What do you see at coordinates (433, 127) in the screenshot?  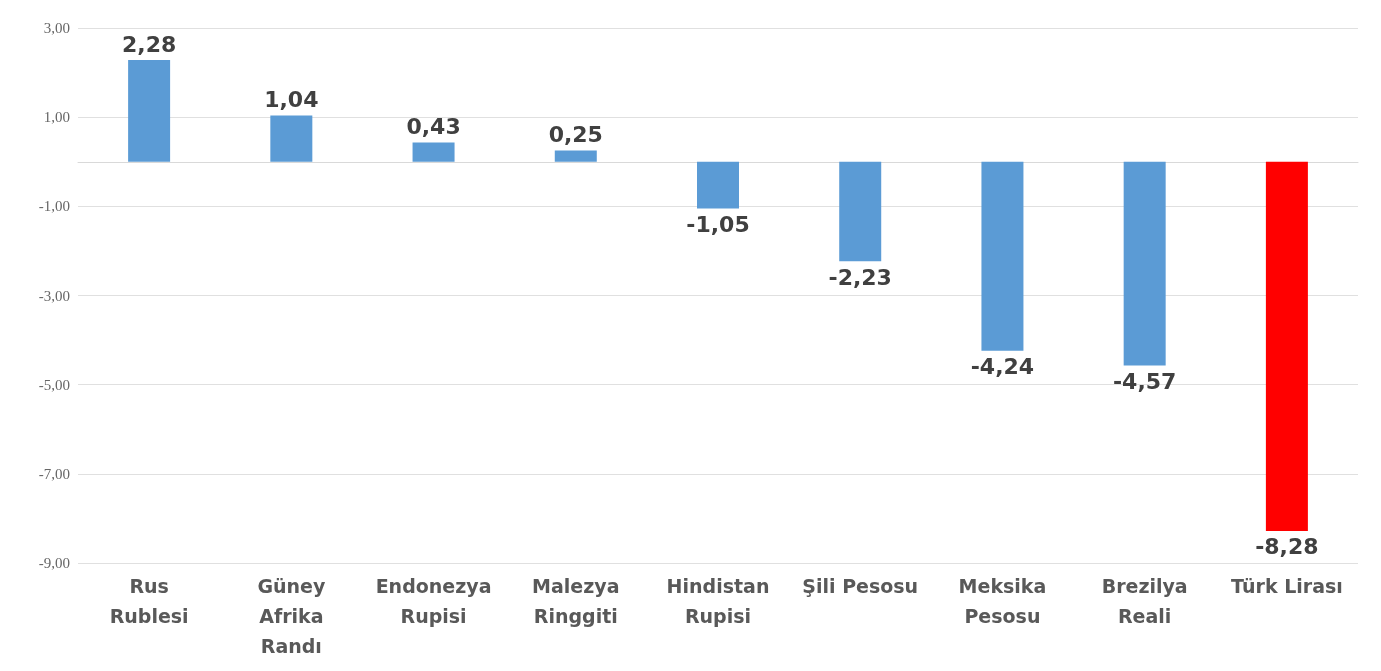 I see `data-label: 0,43` at bounding box center [433, 127].